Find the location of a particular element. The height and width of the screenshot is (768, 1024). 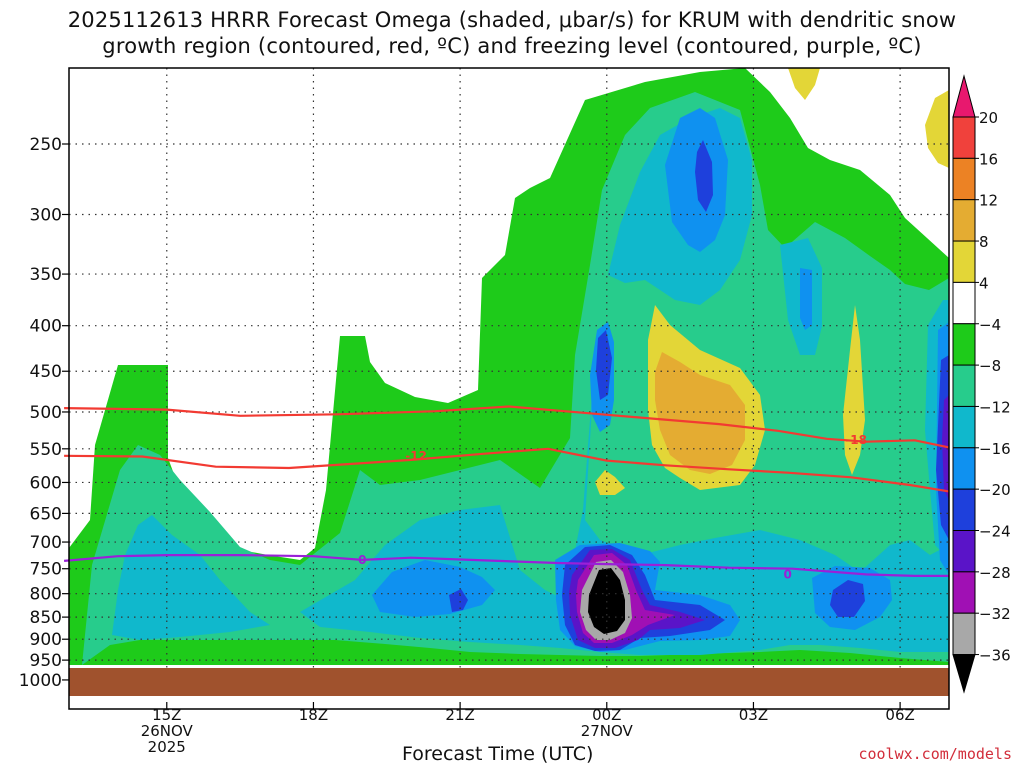

contour-label: -18 is located at coordinates (856, 440).